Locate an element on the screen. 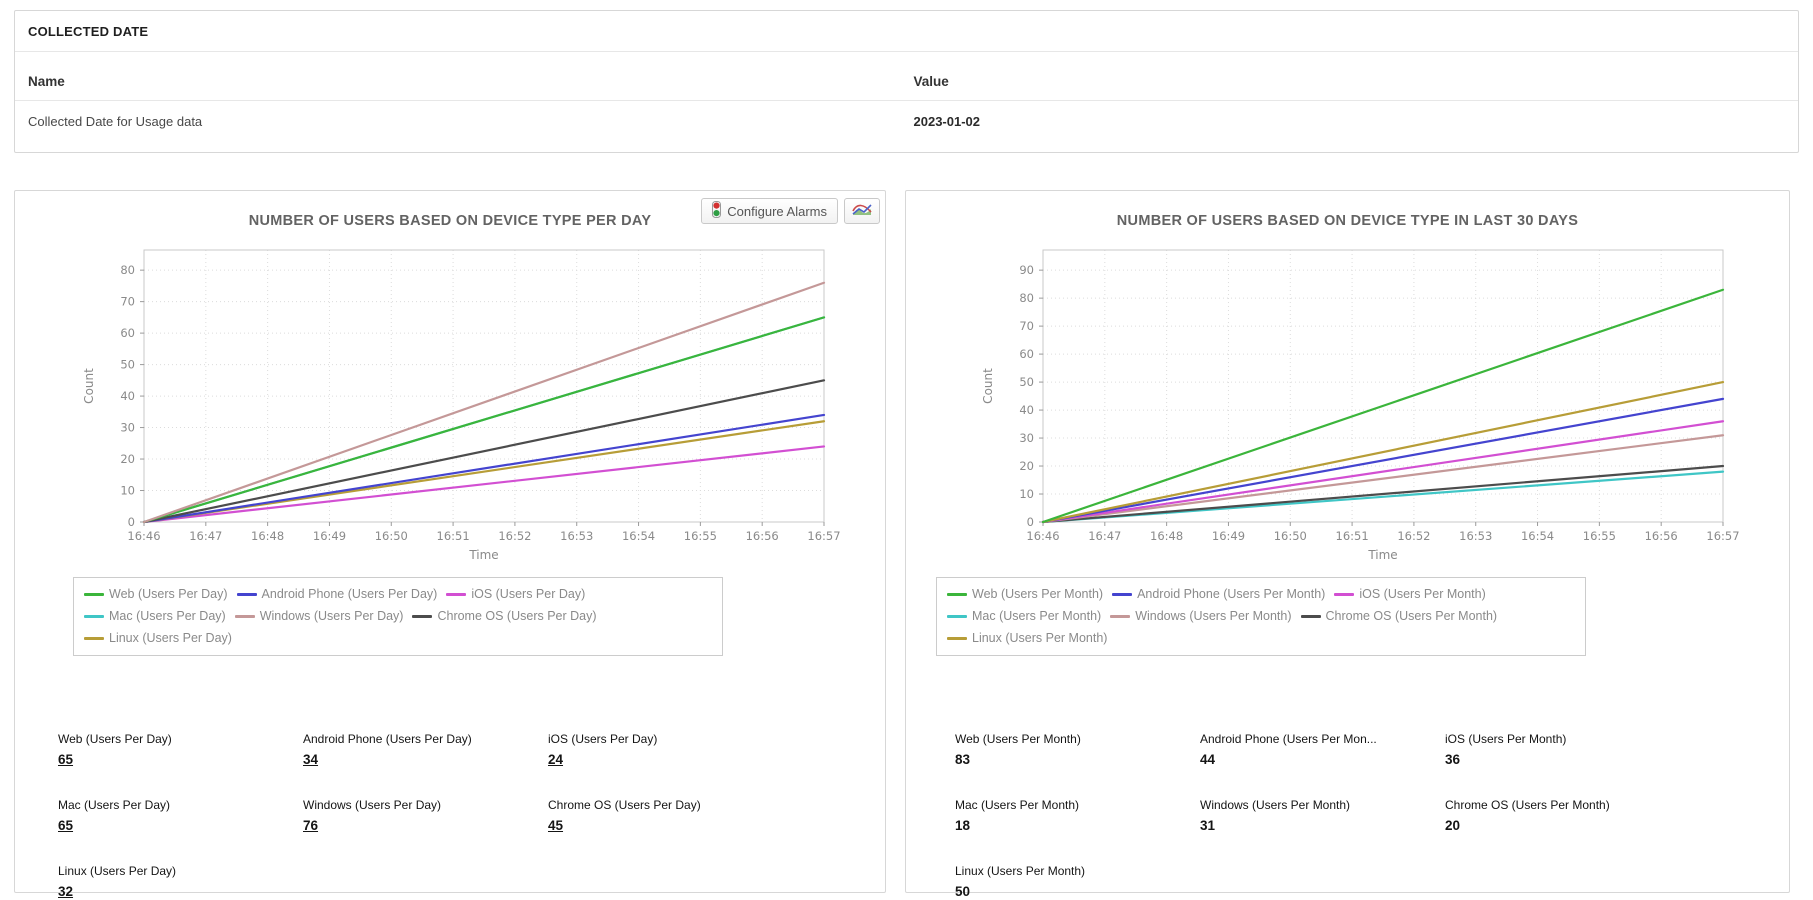 This screenshot has width=1813, height=900. metric-label: Linux (Users Per Day) is located at coordinates (117, 871).